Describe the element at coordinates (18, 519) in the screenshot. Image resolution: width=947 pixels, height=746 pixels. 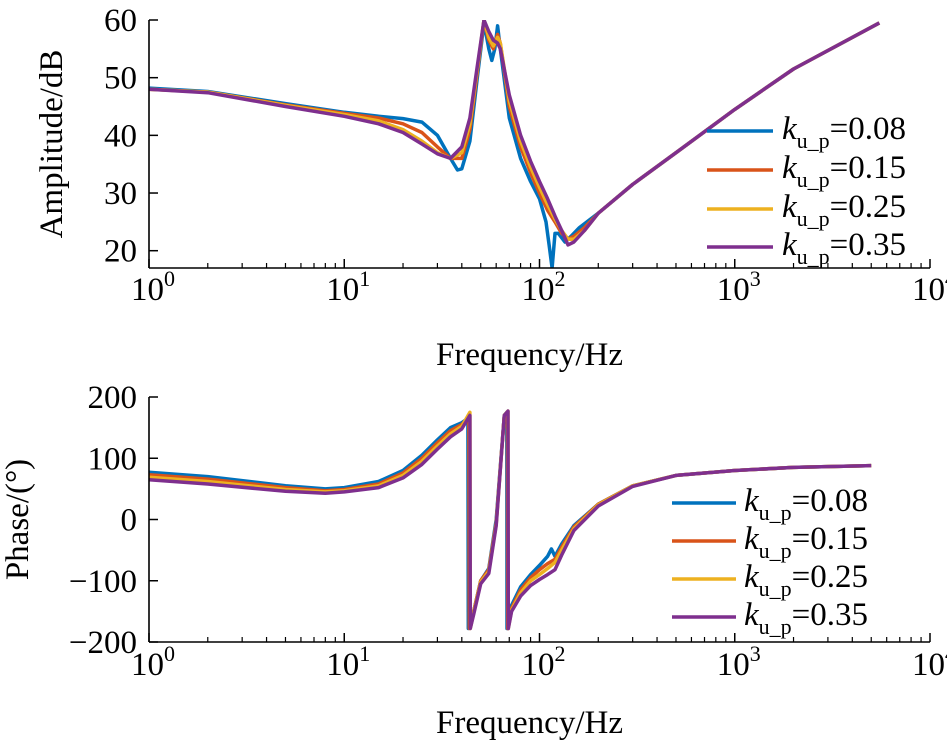
I see `y-axis-label: Phase/(°)` at that location.